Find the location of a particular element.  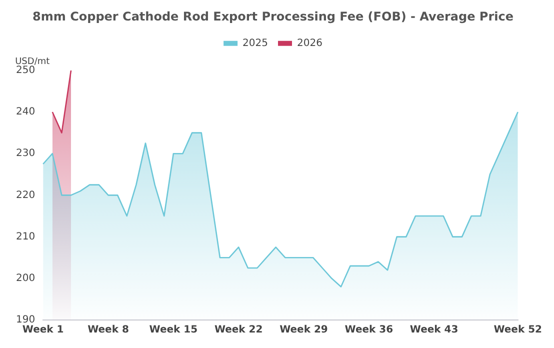

x-tick-label: Week 43 is located at coordinates (434, 330).